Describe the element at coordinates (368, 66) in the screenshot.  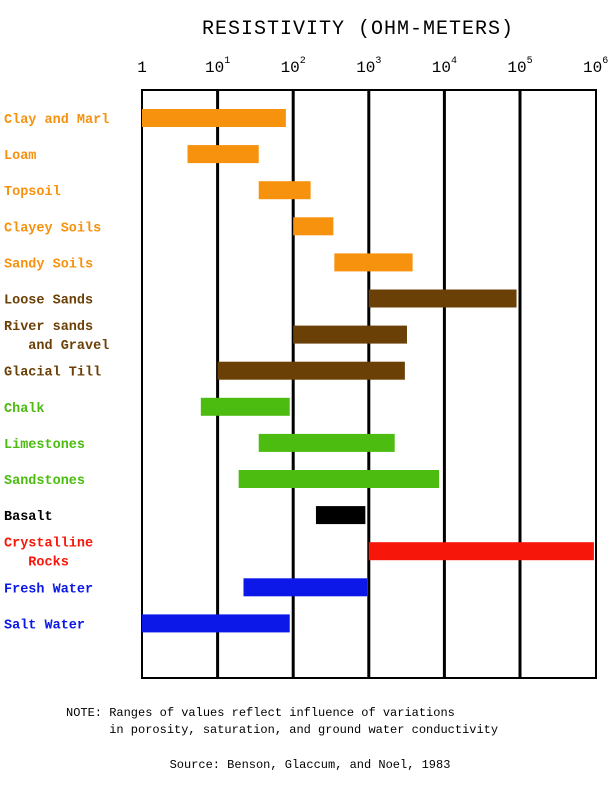
I see `x-tick-label: 10³` at that location.